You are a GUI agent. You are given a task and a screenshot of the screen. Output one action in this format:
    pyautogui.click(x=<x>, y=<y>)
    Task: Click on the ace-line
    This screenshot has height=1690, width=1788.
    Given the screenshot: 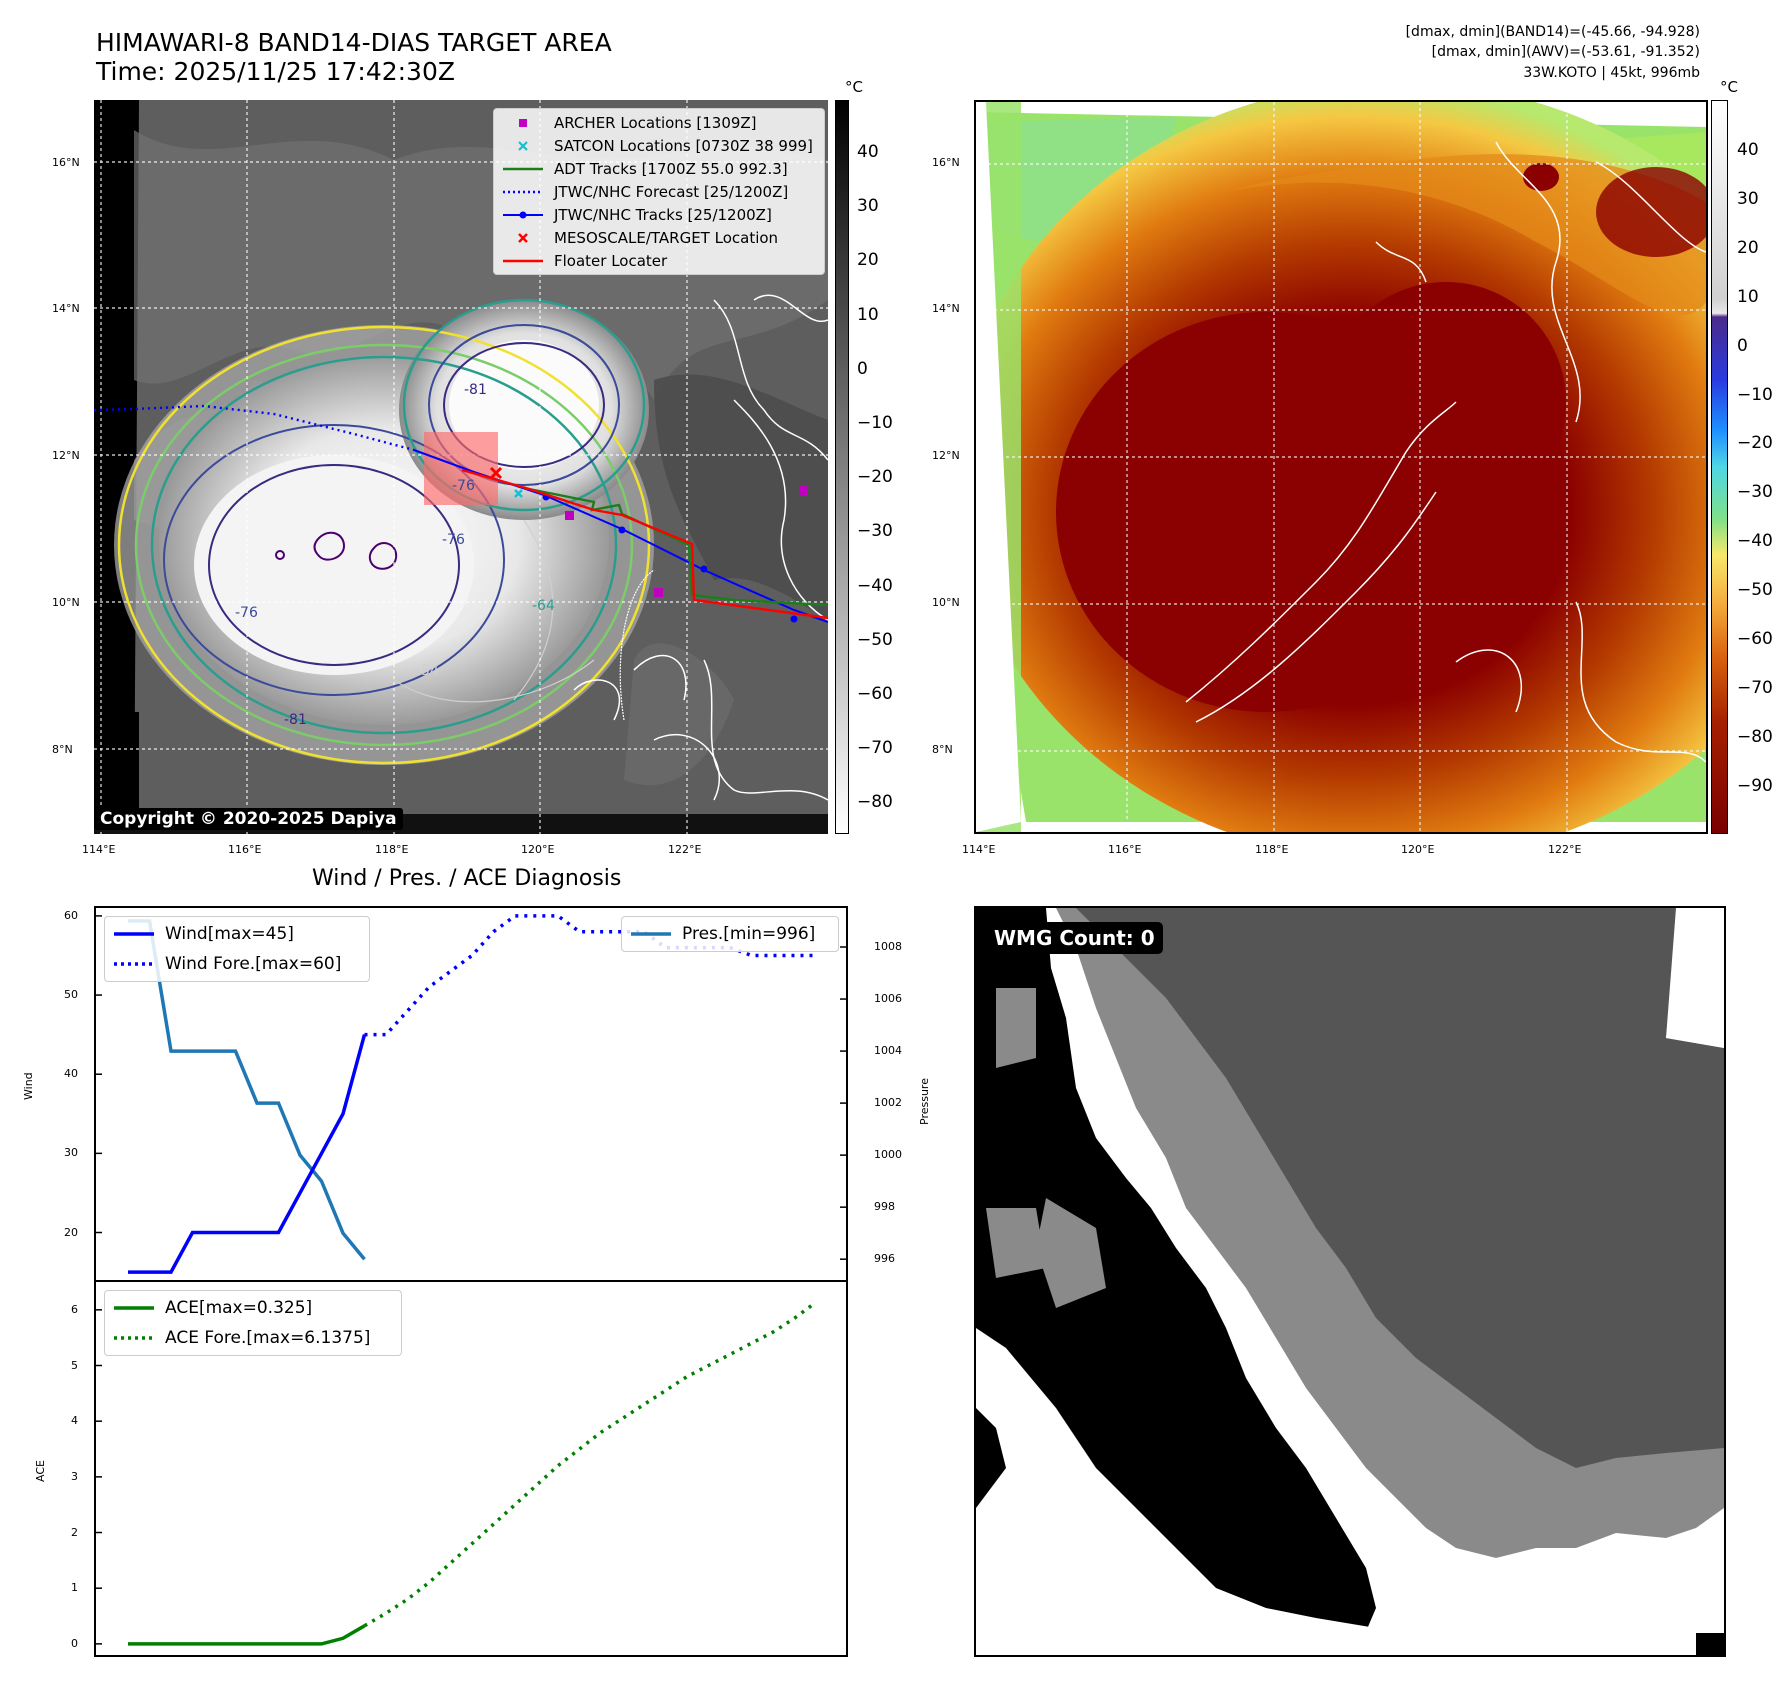 What is the action you would take?
    pyautogui.click(x=247, y=1635)
    